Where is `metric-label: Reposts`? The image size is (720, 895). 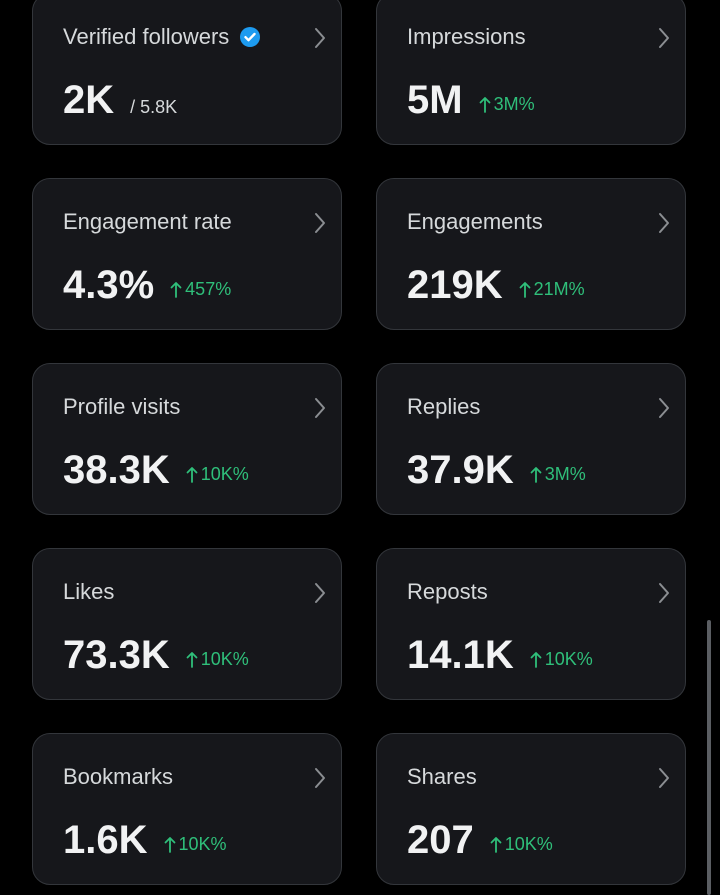 metric-label: Reposts is located at coordinates (447, 592).